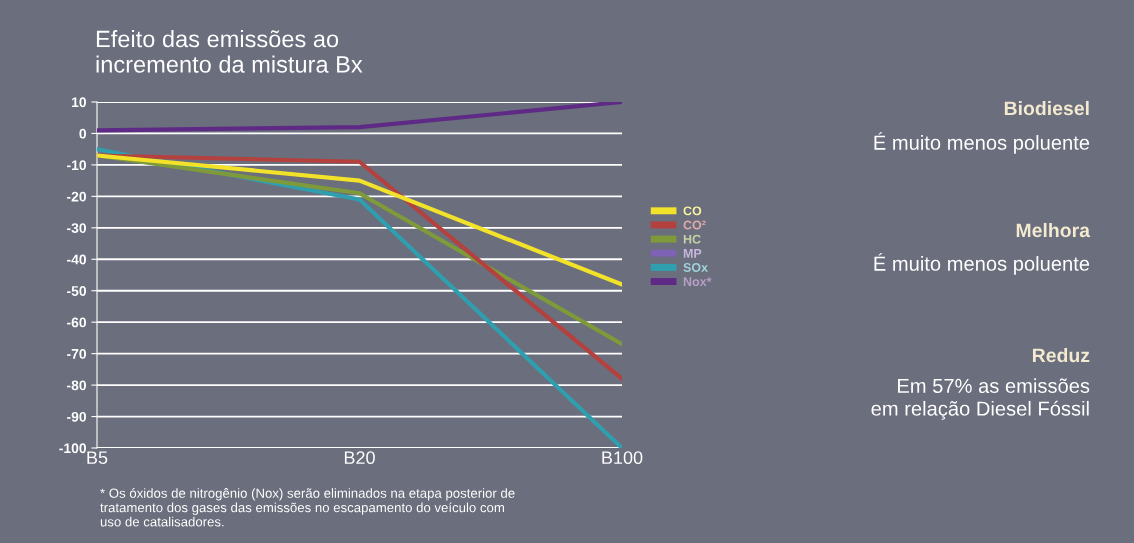  Describe the element at coordinates (79, 102) in the screenshot. I see `y-tick-label: 10` at that location.